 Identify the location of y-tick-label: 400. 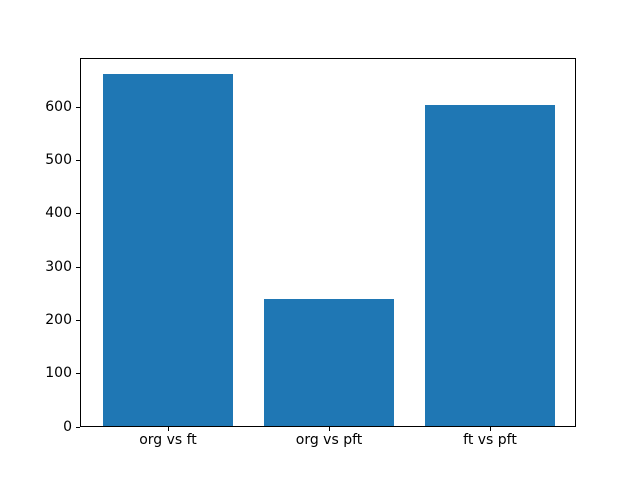
(58, 213).